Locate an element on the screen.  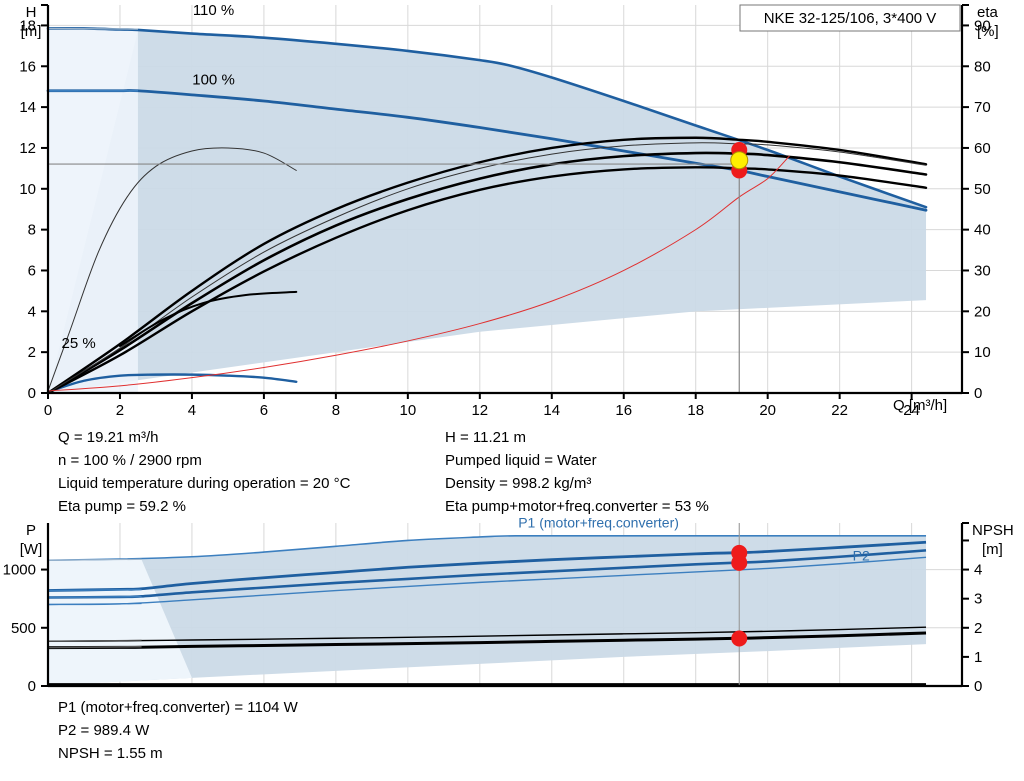
result-pumped-liquid: Pumped liquid = Water is located at coordinates (521, 460).